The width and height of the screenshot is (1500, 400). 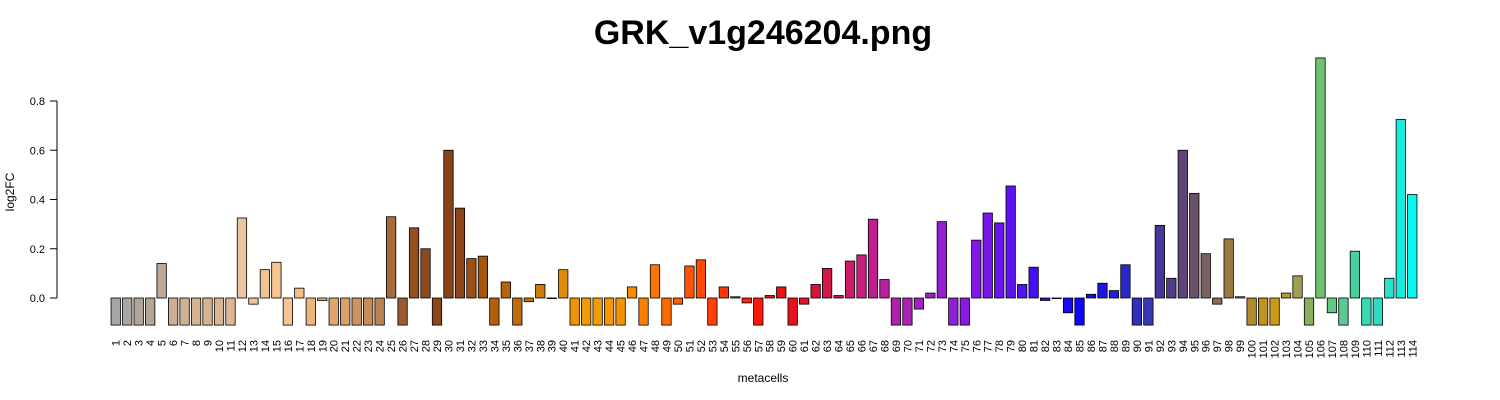 What do you see at coordinates (530, 346) in the screenshot?
I see `x-tick-label-37: 37` at bounding box center [530, 346].